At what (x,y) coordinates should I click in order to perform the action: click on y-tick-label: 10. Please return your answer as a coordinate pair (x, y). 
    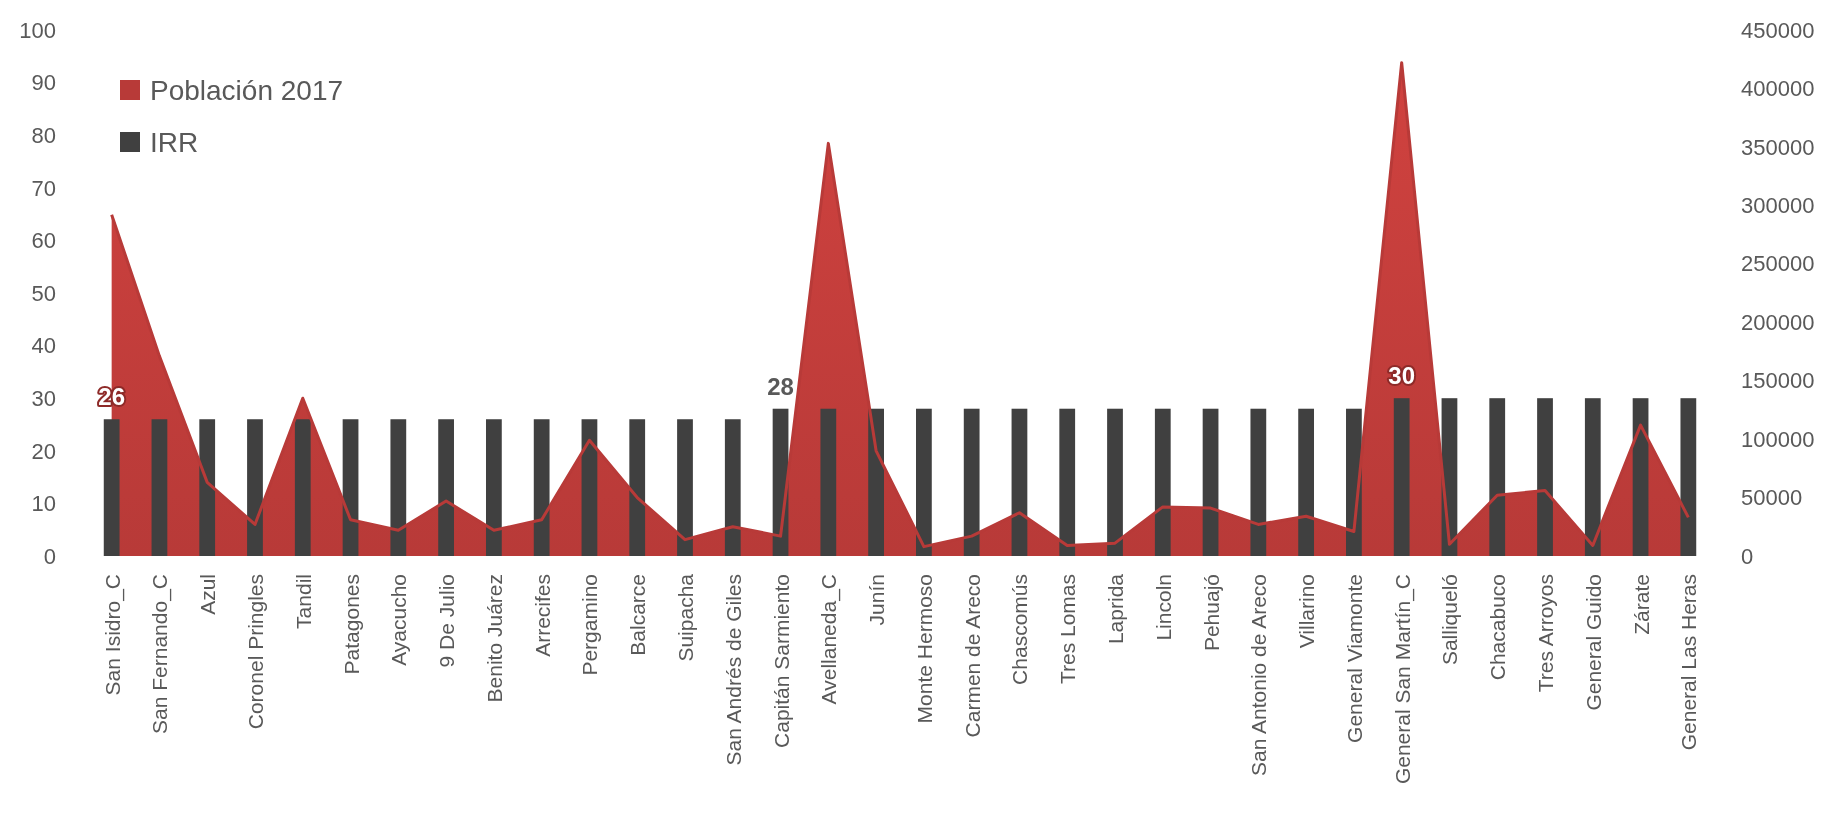
    Looking at the image, I should click on (43, 504).